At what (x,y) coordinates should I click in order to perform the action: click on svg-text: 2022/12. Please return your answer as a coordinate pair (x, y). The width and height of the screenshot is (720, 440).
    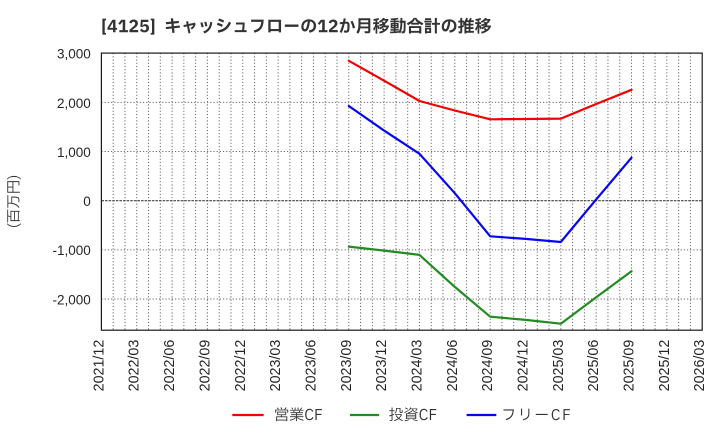
    Looking at the image, I should click on (241, 366).